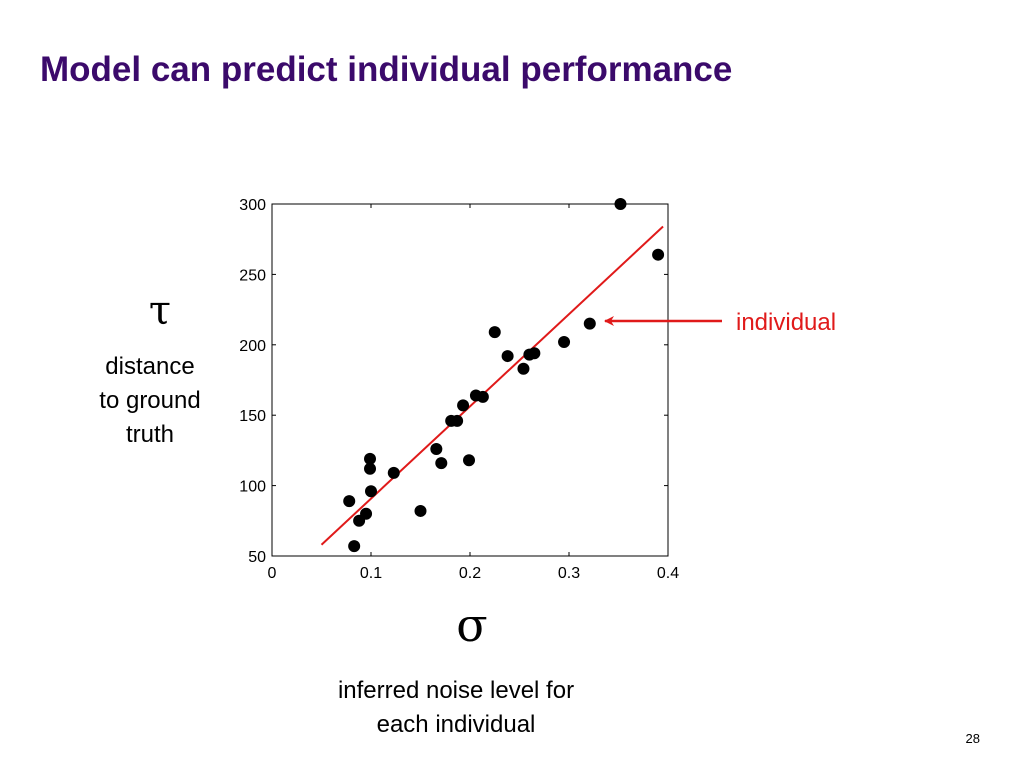 The height and width of the screenshot is (768, 1024). I want to click on y-axis-description-line: to ground, so click(150, 400).